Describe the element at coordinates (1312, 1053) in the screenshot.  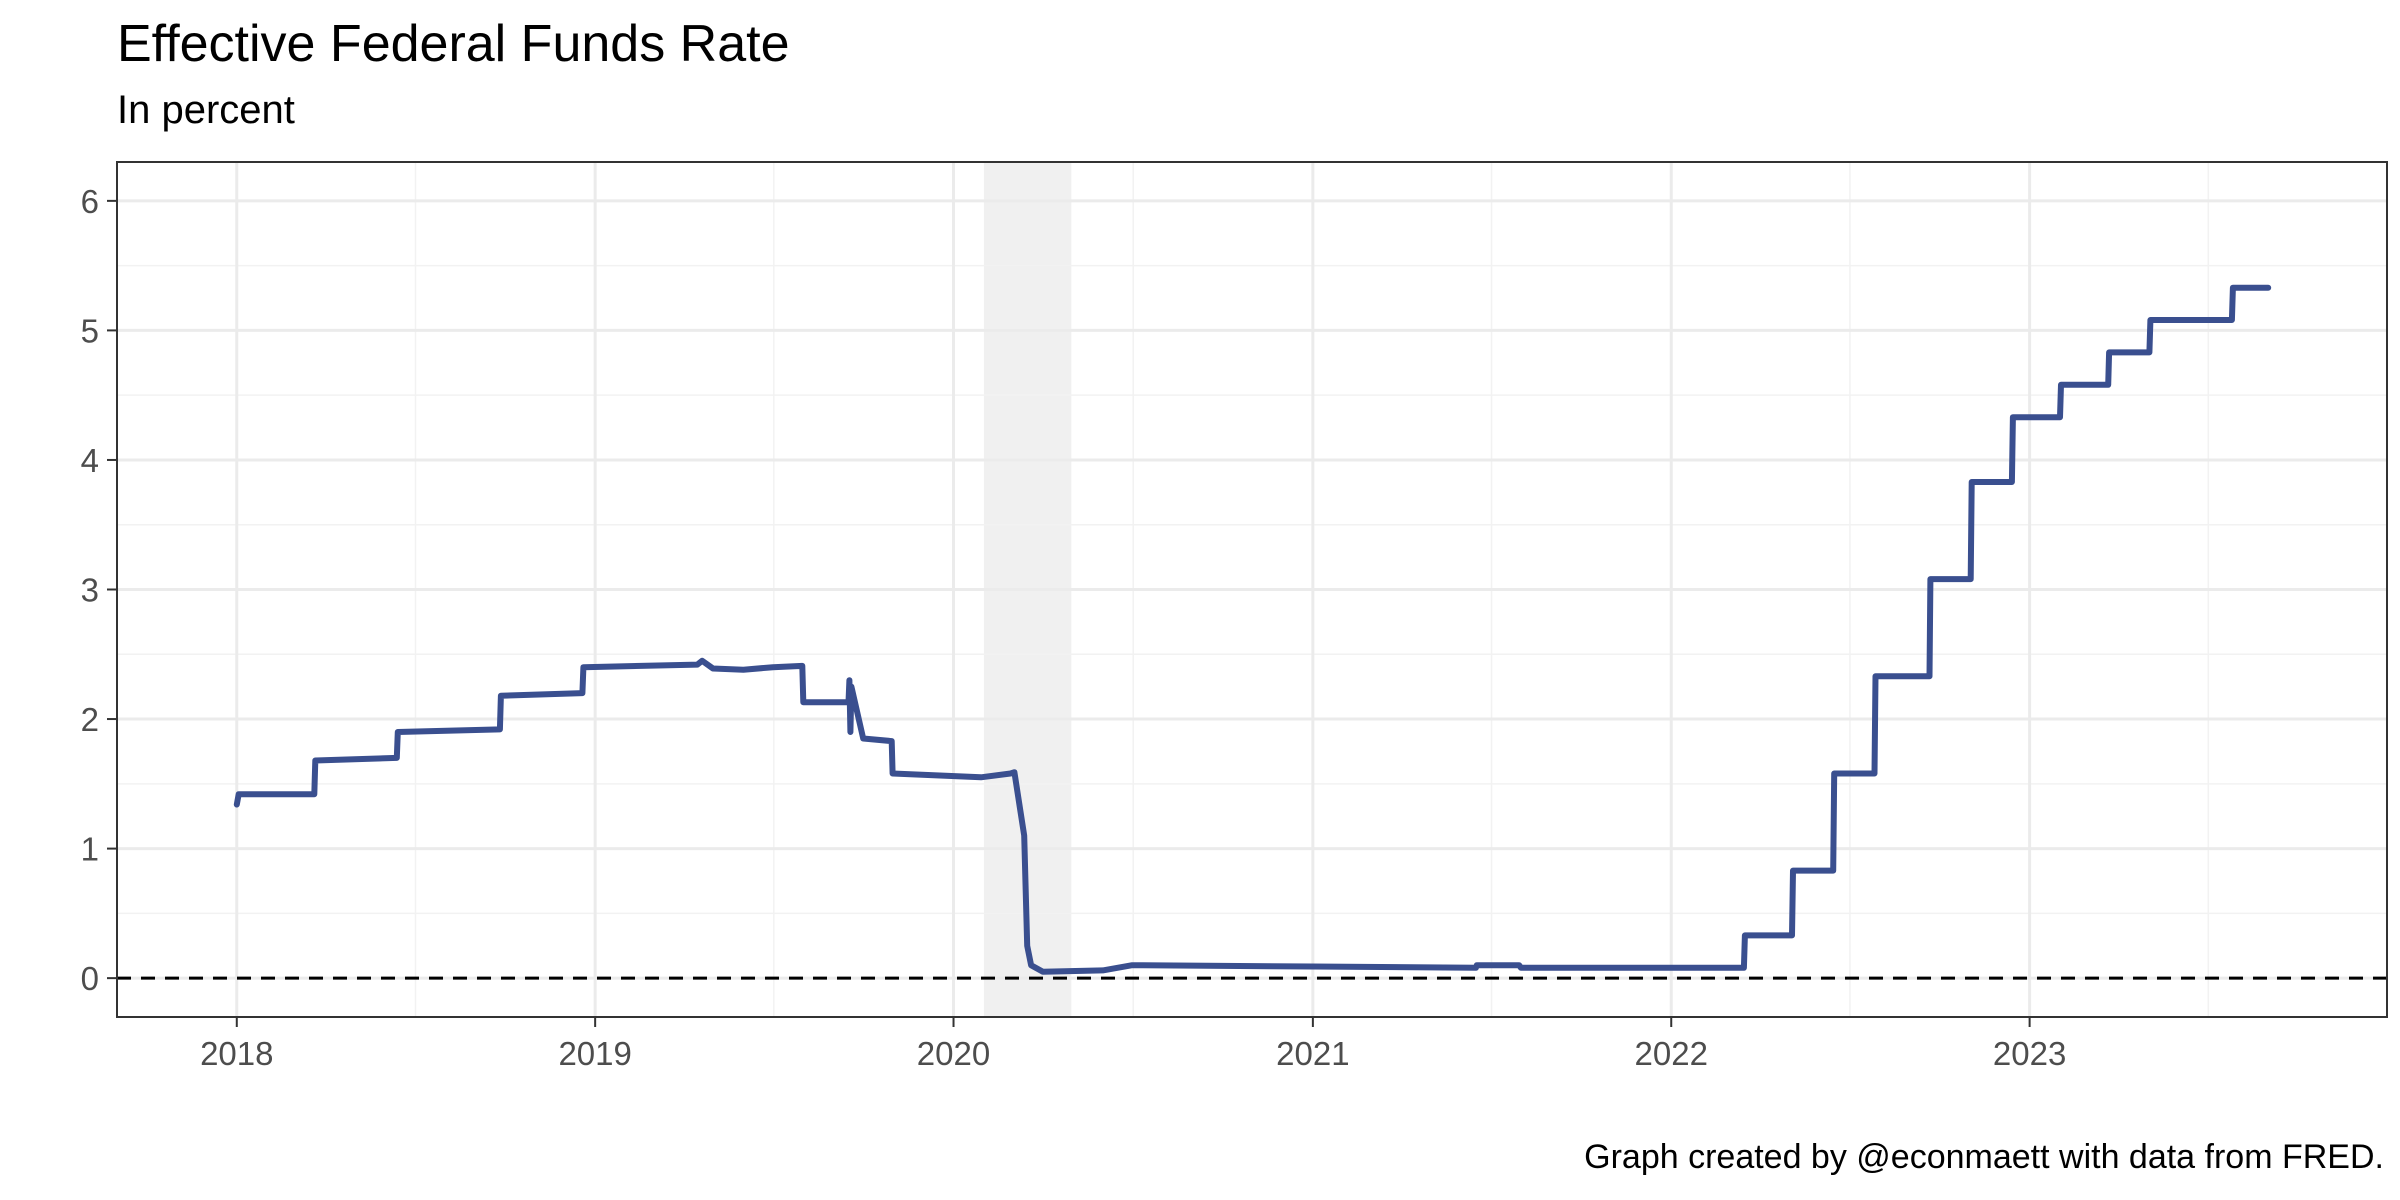
I see `x-tick-label-2021: 2021` at that location.